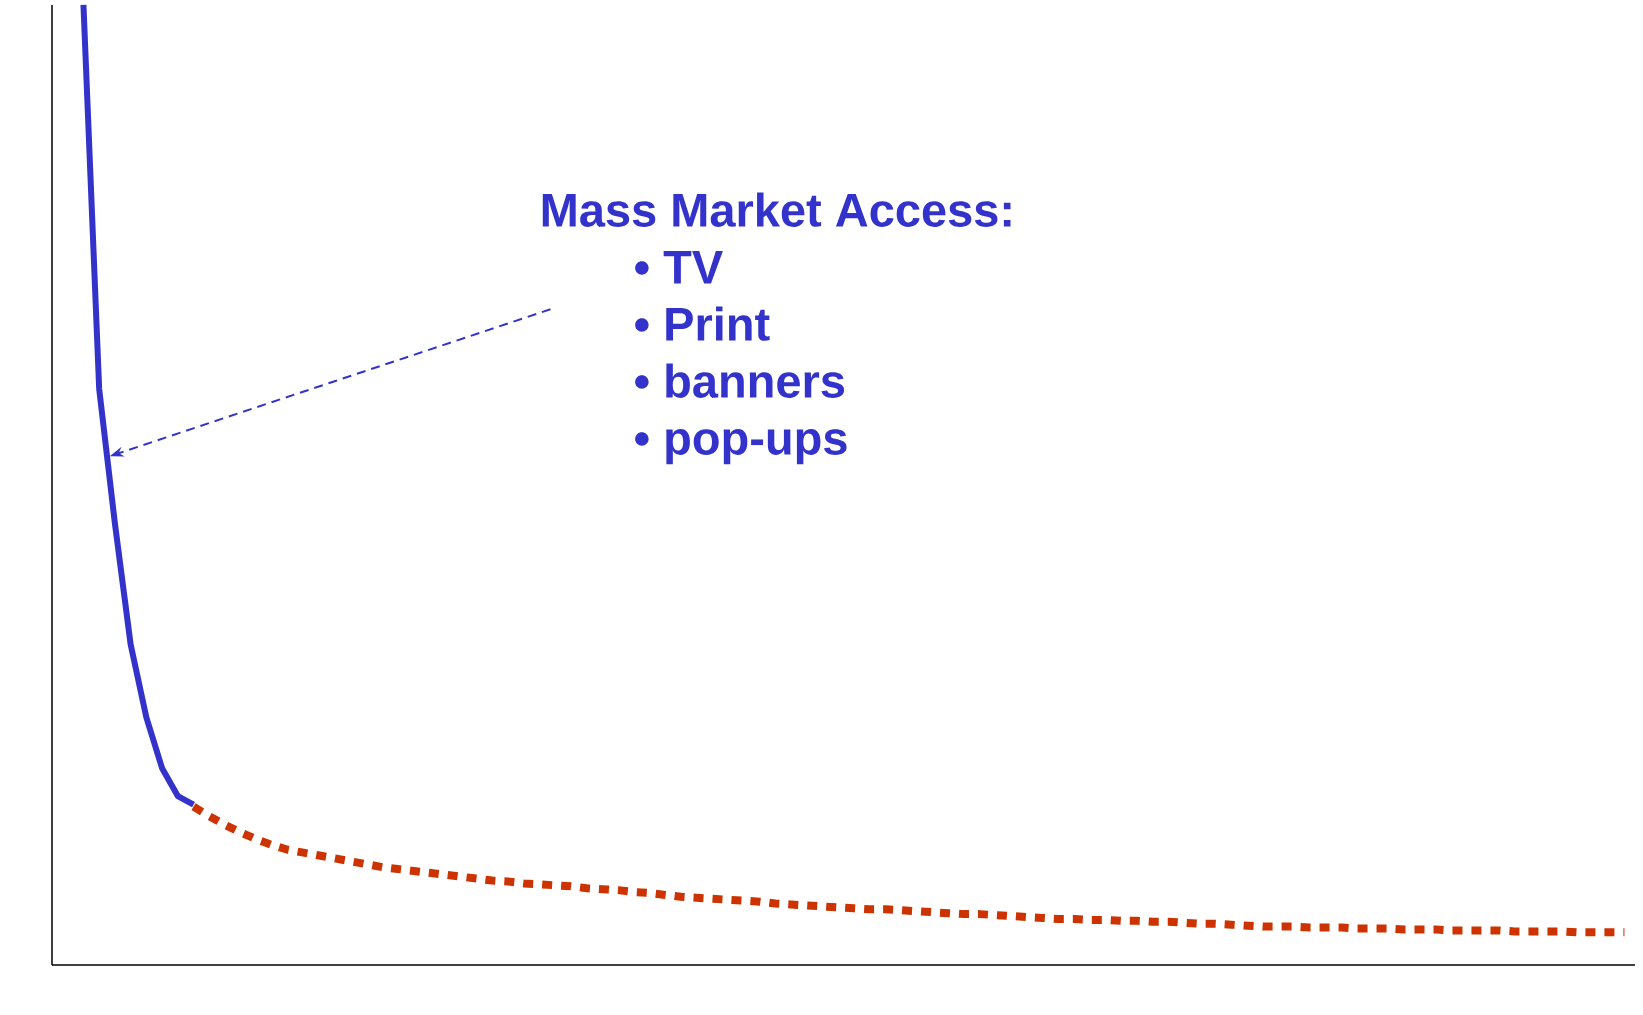 This screenshot has width=1643, height=1015. Describe the element at coordinates (776, 209) in the screenshot. I see `annotation: Mass Market Access:` at that location.